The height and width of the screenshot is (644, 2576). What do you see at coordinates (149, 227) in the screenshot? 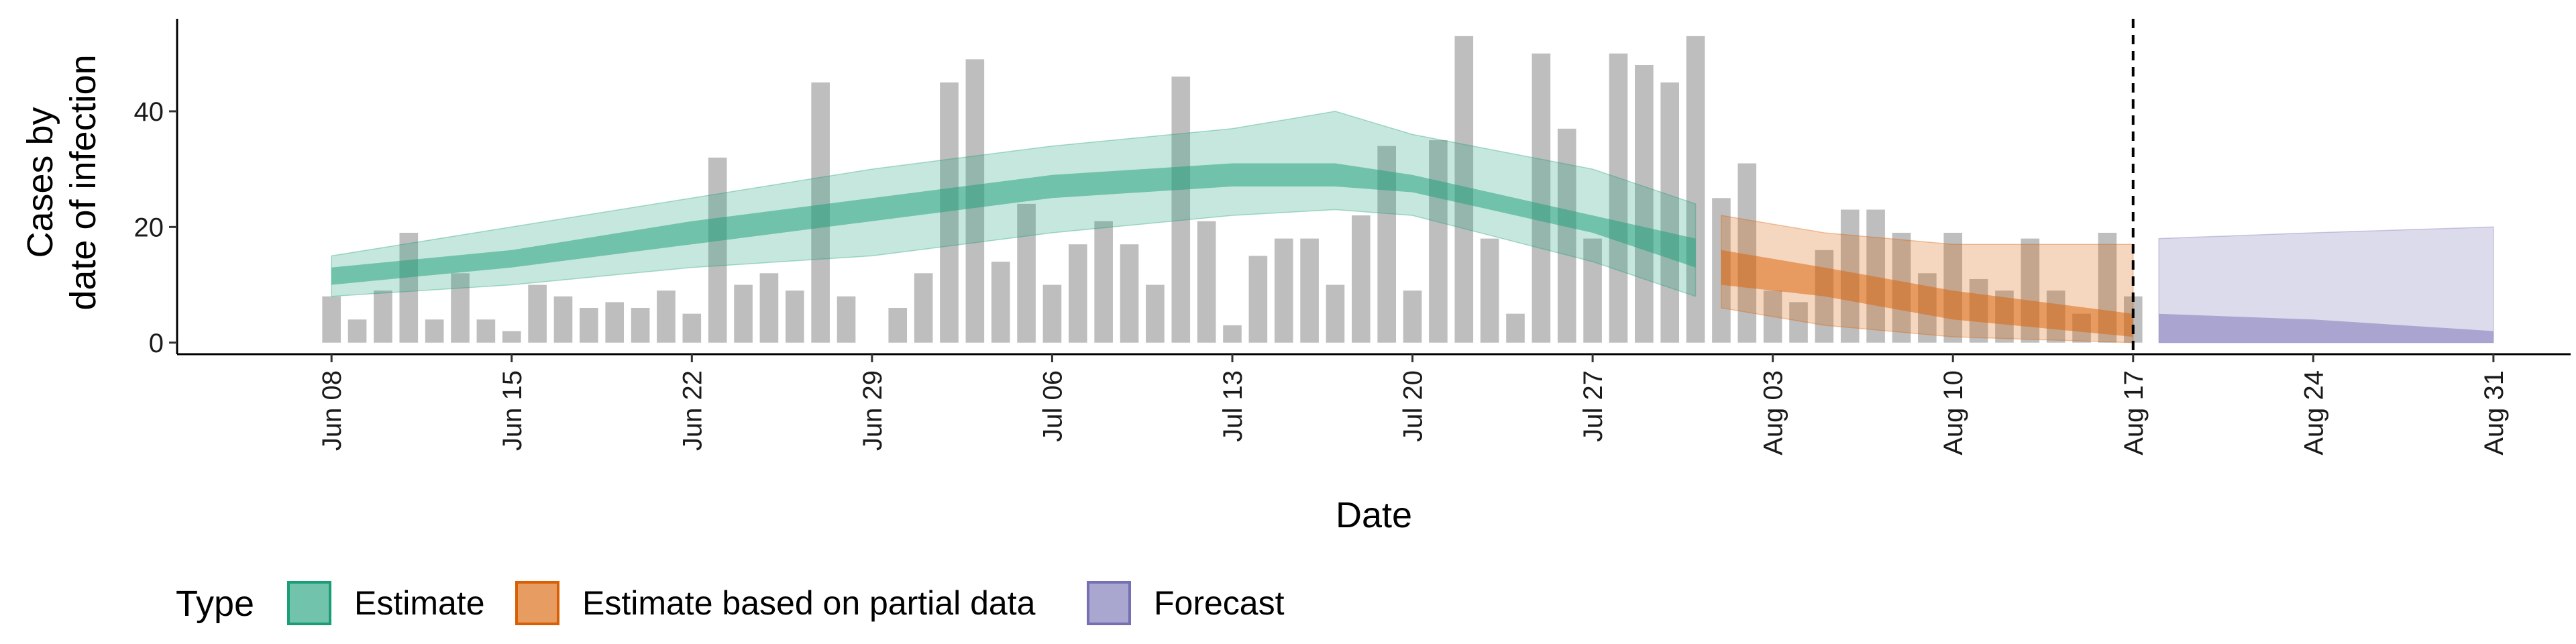
I see `y-tick-label: 20` at bounding box center [149, 227].